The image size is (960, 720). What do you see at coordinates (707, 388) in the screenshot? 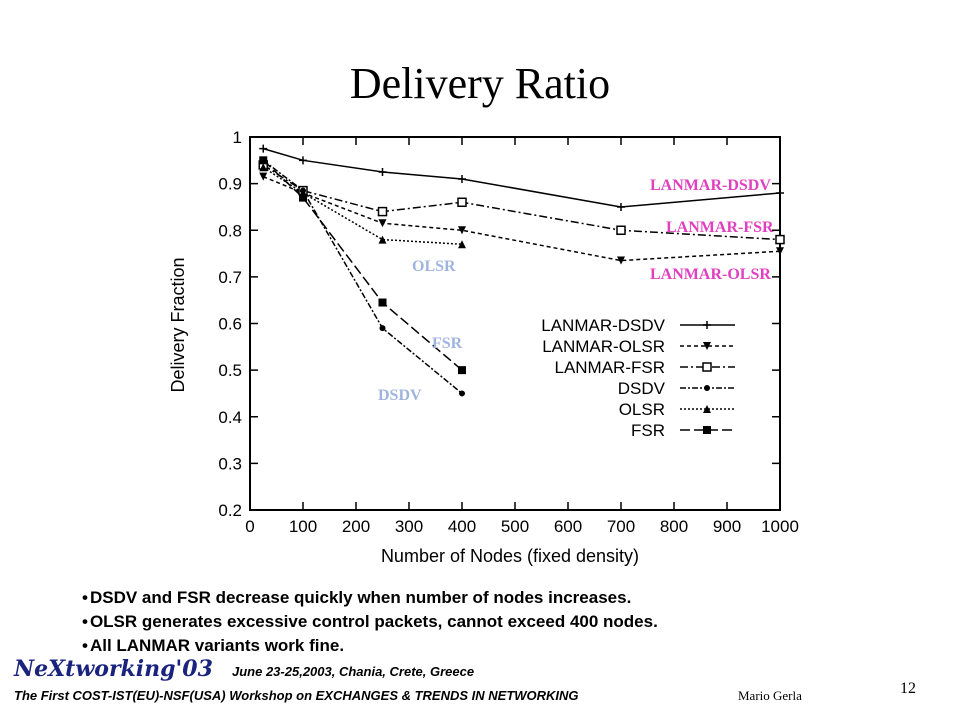
I see `legend-marker-dsdv` at bounding box center [707, 388].